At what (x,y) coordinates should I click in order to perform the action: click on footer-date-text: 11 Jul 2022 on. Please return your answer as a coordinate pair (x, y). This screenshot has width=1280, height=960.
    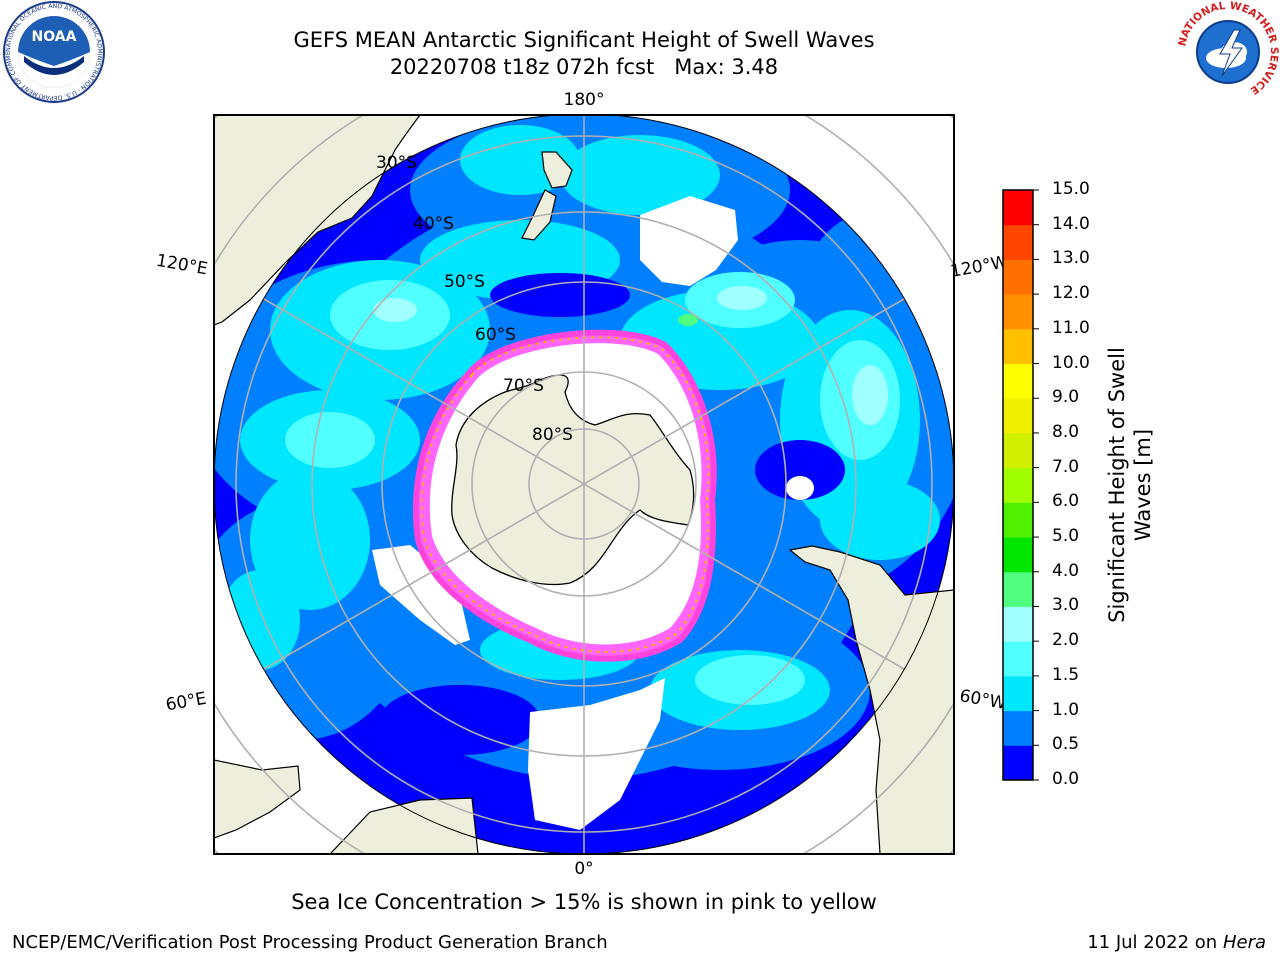
    Looking at the image, I should click on (1155, 942).